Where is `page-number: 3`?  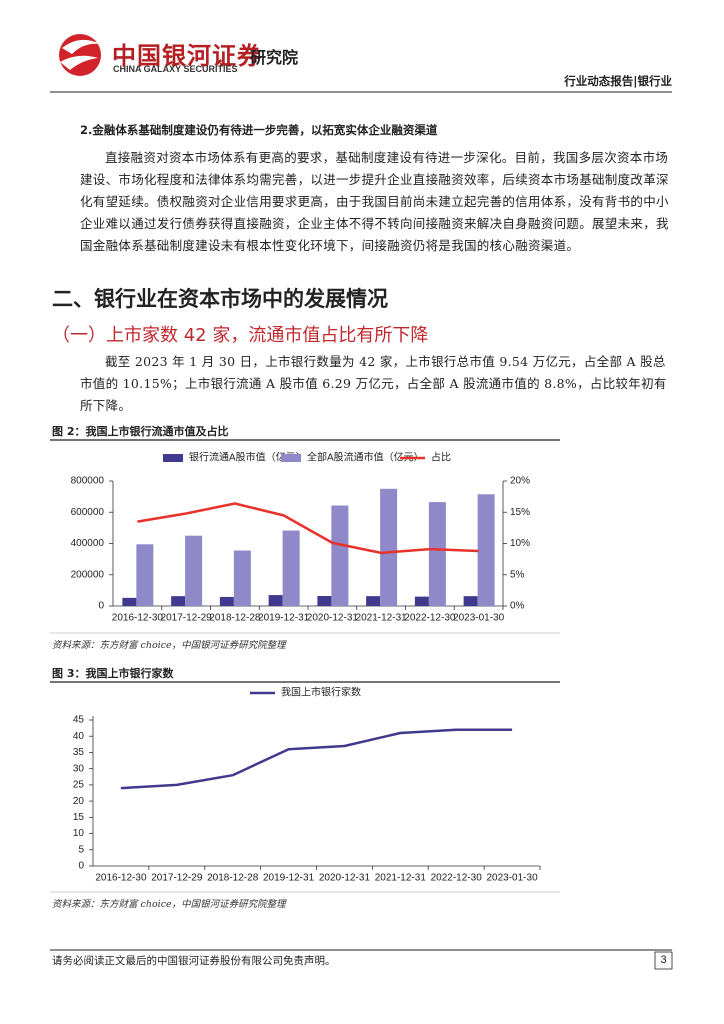
page-number: 3 is located at coordinates (663, 960).